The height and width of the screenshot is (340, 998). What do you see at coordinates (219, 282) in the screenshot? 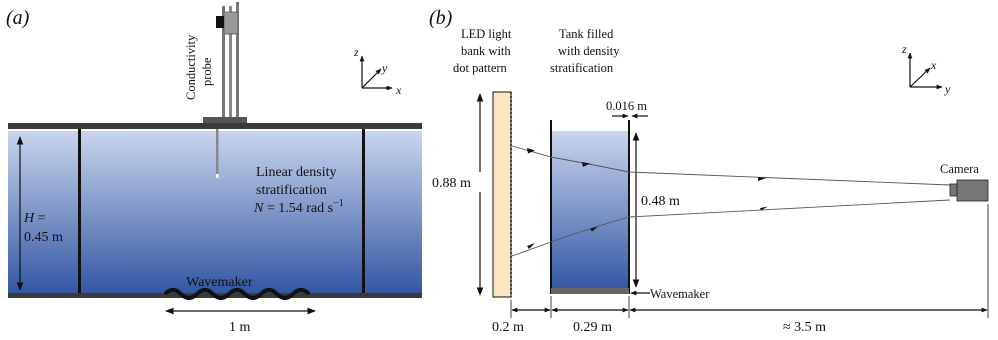
I see `wavemaker-label-a: Wavemaker` at bounding box center [219, 282].